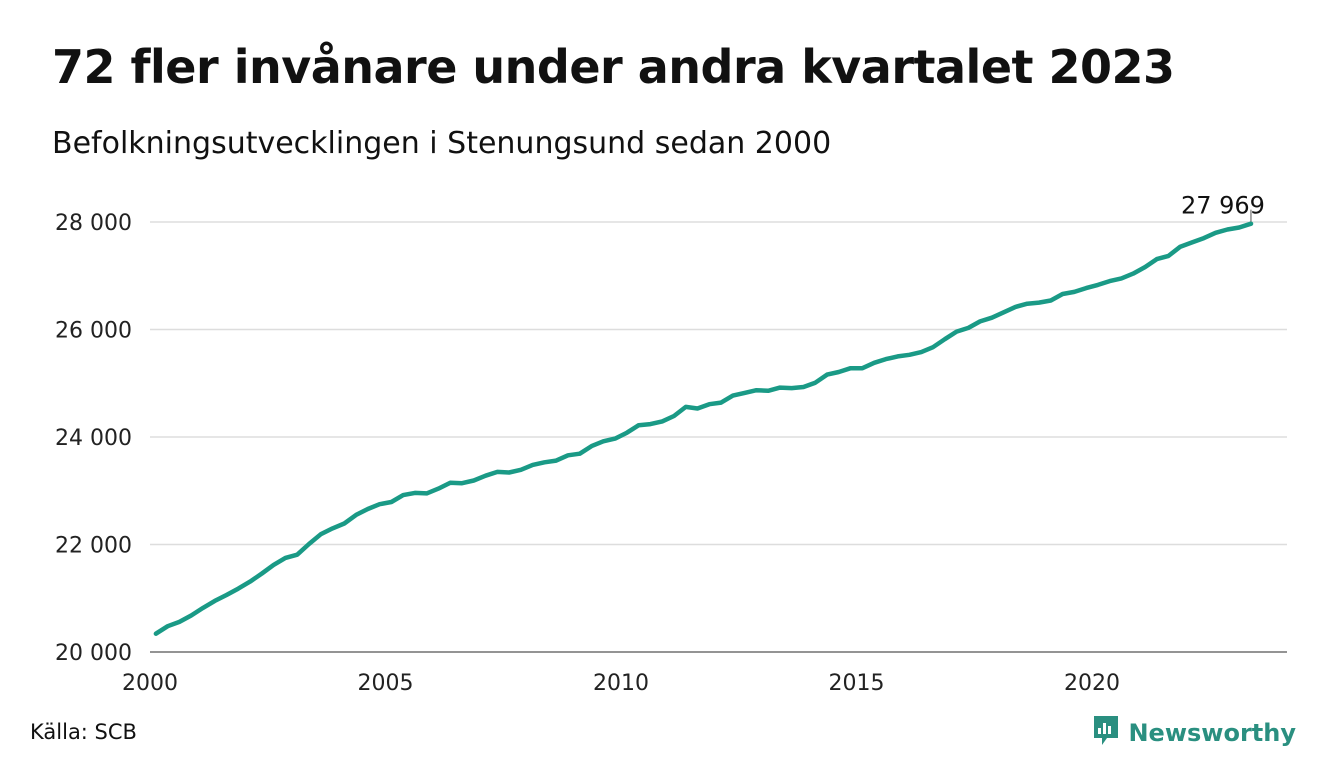 This screenshot has width=1340, height=780. What do you see at coordinates (1092, 683) in the screenshot?
I see `x-tick-label: 2020` at bounding box center [1092, 683].